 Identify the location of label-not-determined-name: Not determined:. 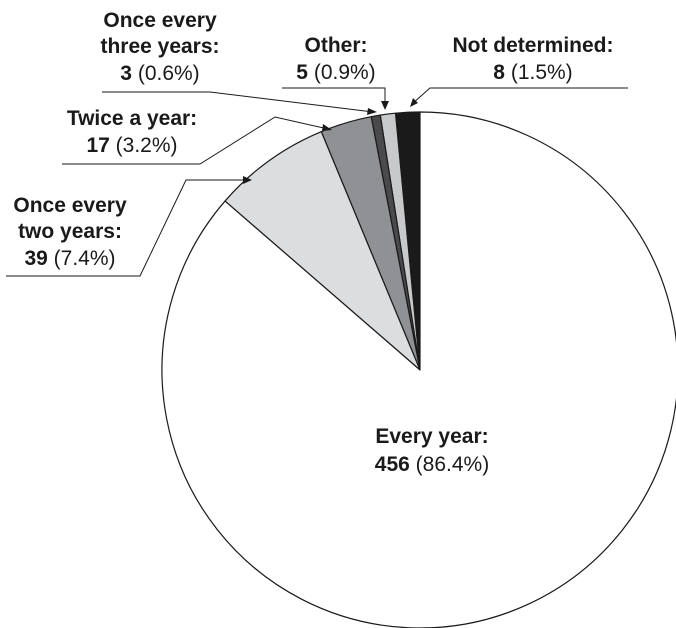
(532, 45).